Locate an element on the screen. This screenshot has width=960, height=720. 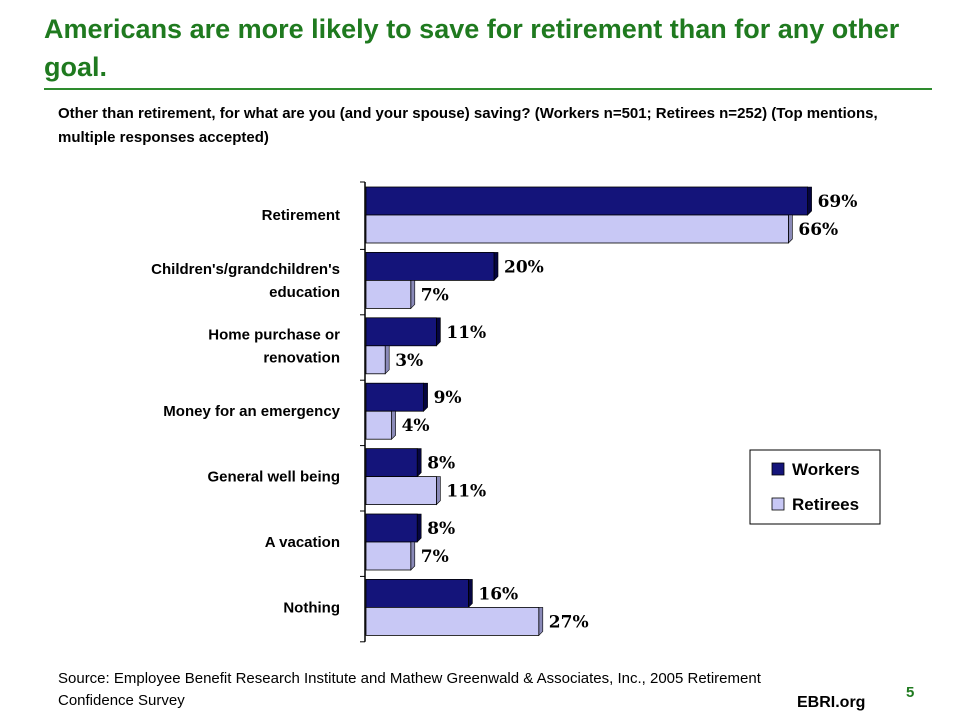
data-label: 69% is located at coordinates (838, 202).